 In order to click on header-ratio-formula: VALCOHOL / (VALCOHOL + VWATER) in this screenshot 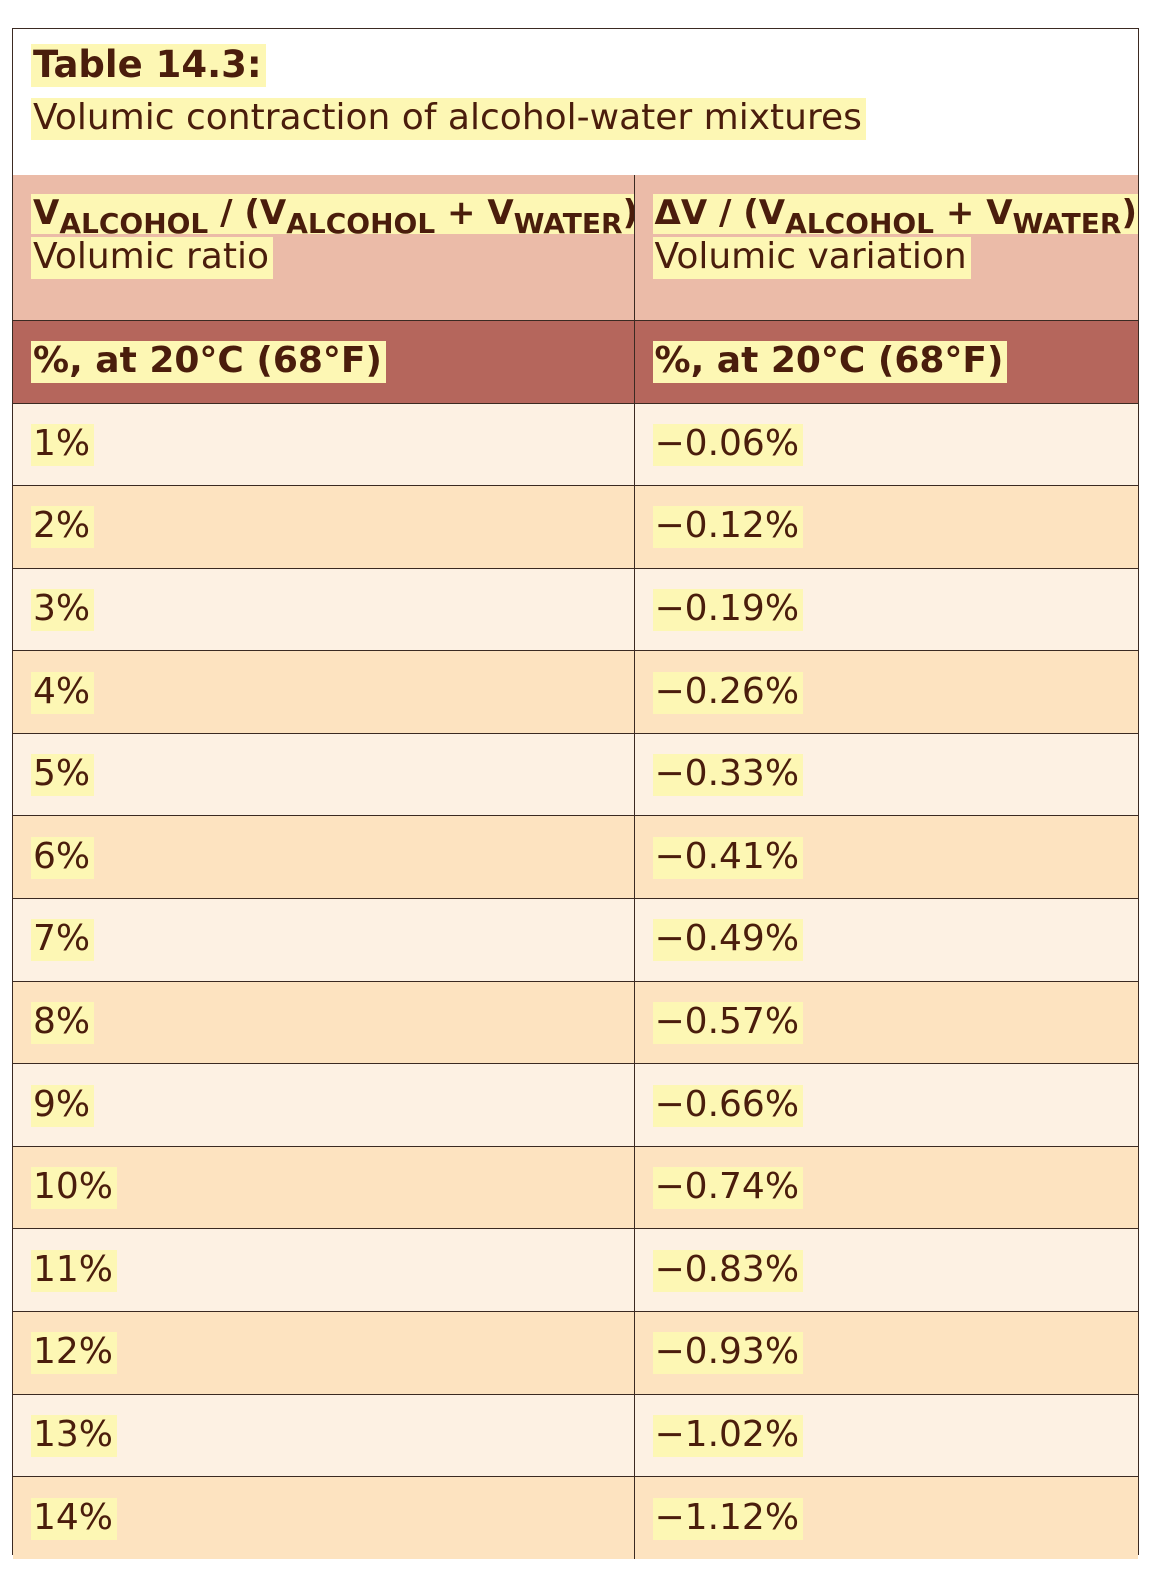, I will do `click(332, 216)`.